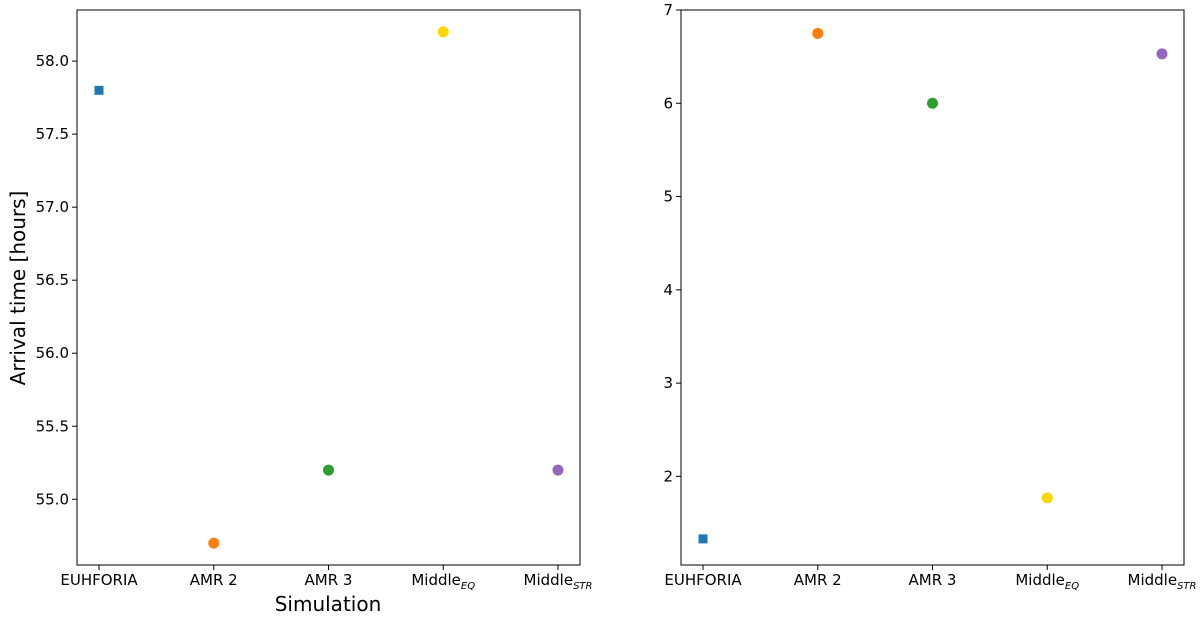 This screenshot has height=620, width=1200. What do you see at coordinates (668, 10) in the screenshot?
I see `y-tick-label: 7` at bounding box center [668, 10].